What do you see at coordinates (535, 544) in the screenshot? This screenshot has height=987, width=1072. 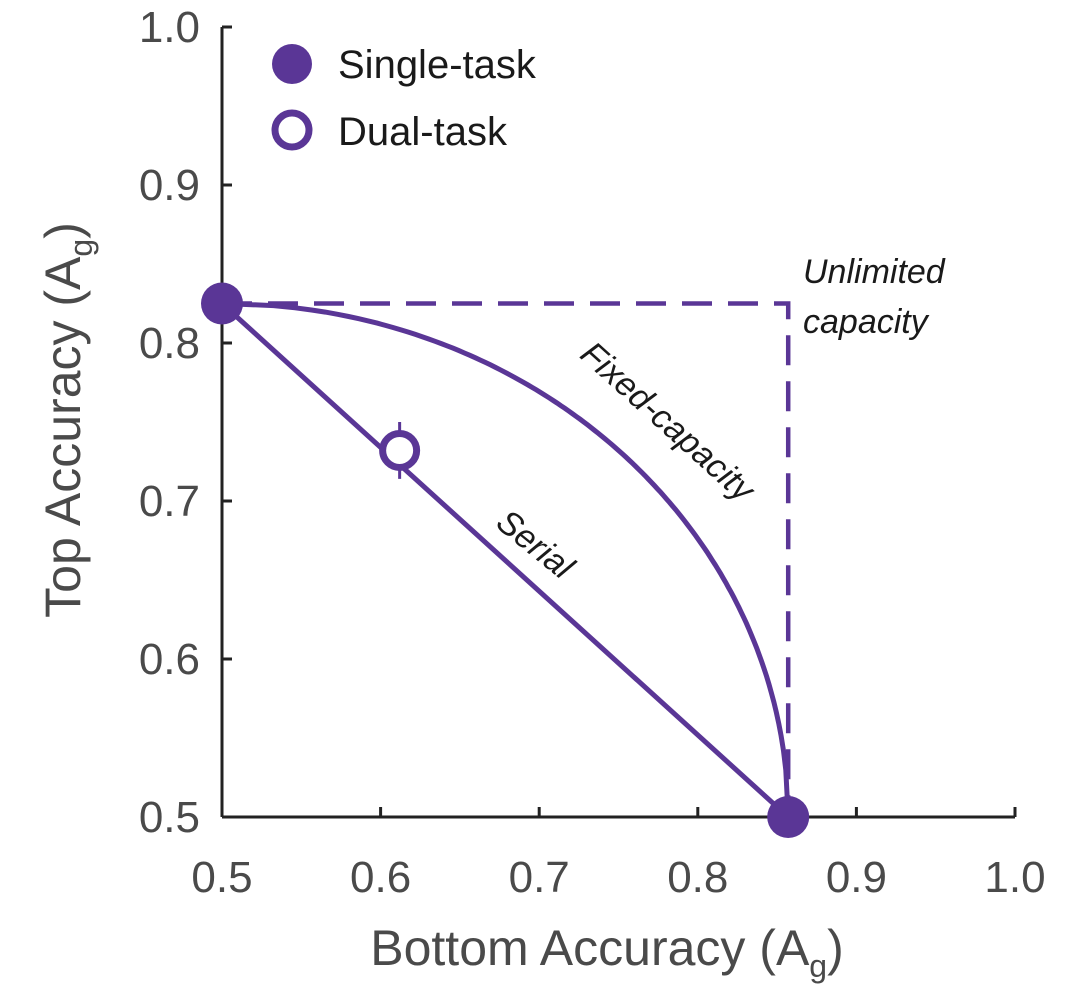 I see `serial-label: Serial` at bounding box center [535, 544].